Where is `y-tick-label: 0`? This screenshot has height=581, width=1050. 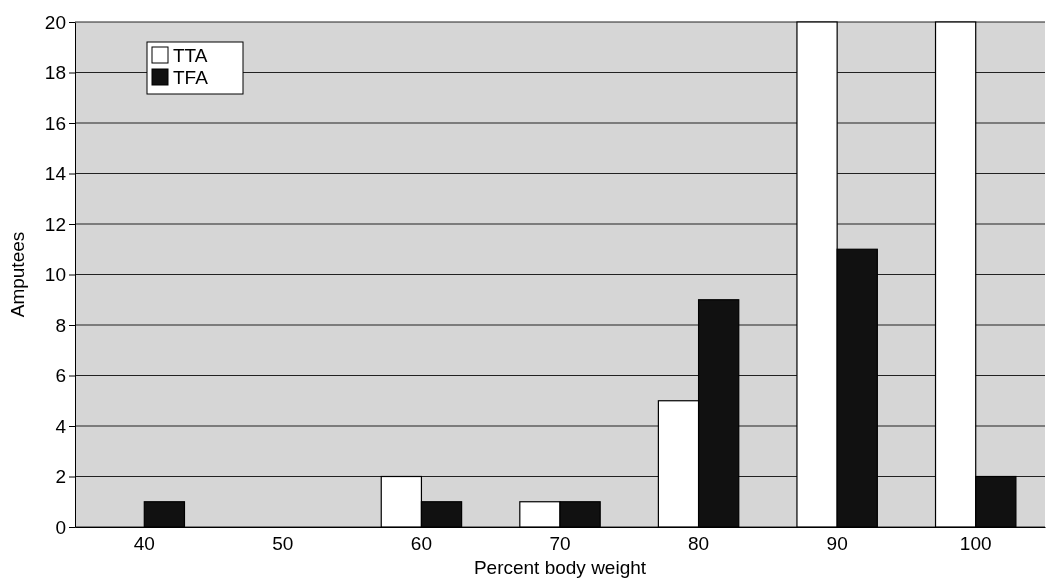 y-tick-label: 0 is located at coordinates (60, 527).